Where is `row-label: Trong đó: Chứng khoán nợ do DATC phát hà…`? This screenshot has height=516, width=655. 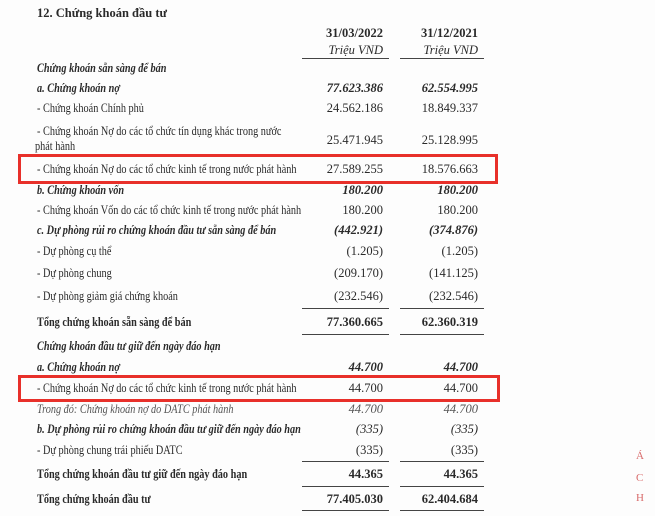
row-label: Trong đó: Chứng khoán nợ do DATC phát hà… is located at coordinates (135, 409).